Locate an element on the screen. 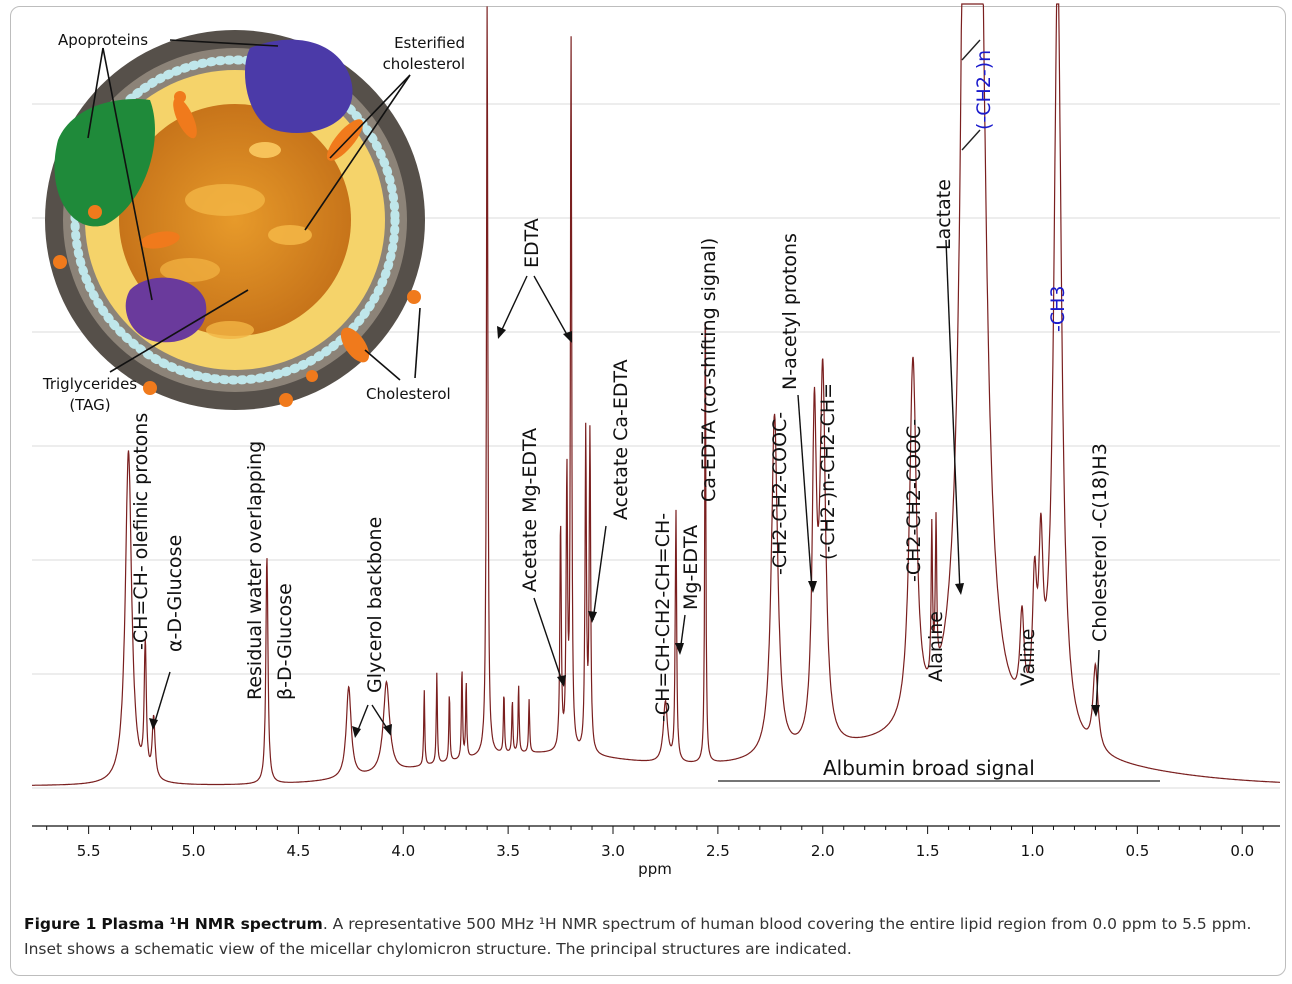  esterified-label-1: Esterified is located at coordinates (429, 43).